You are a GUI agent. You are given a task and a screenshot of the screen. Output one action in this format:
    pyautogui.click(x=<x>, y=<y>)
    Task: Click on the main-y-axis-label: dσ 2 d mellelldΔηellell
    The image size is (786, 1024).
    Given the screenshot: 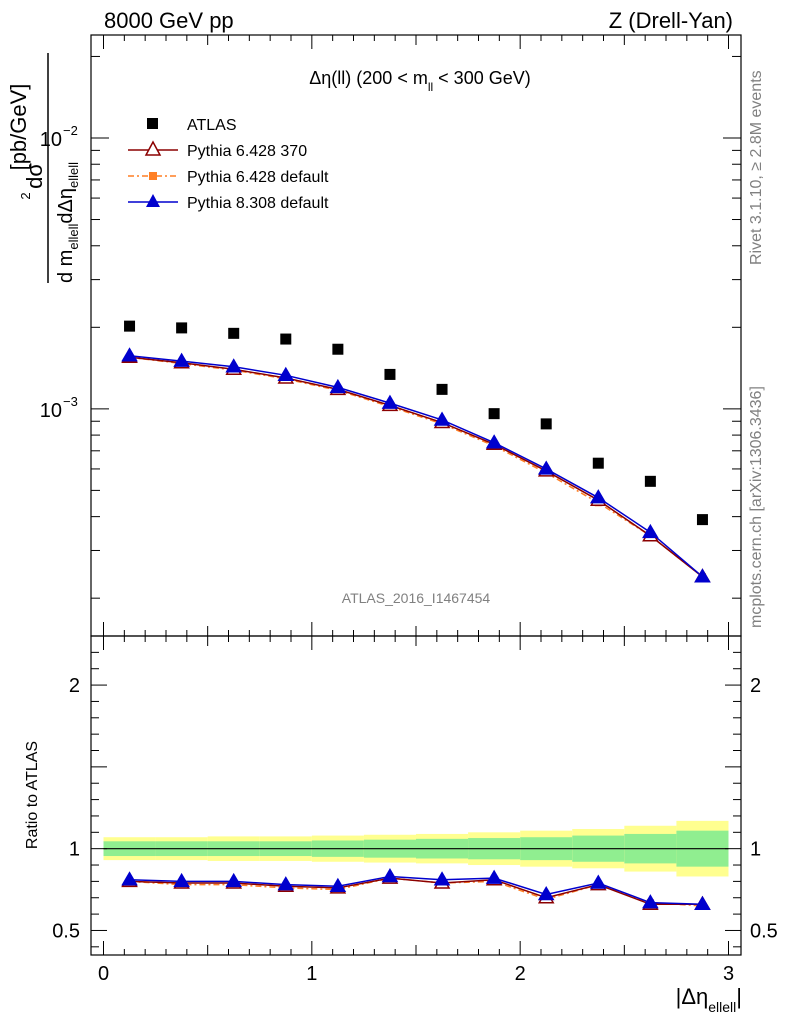 What is the action you would take?
    pyautogui.click(x=49, y=168)
    